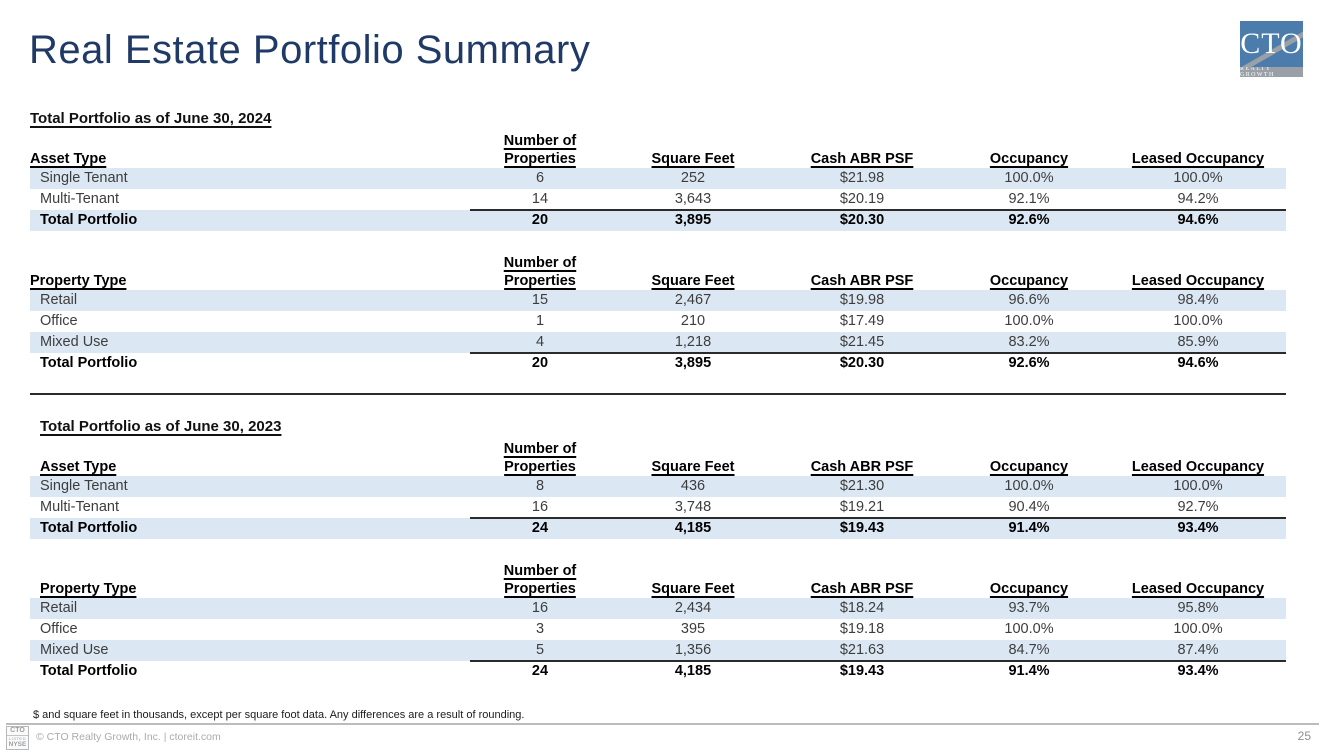 The height and width of the screenshot is (750, 1333). Describe the element at coordinates (1029, 220) in the screenshot. I see `total-value: 92.6%` at that location.